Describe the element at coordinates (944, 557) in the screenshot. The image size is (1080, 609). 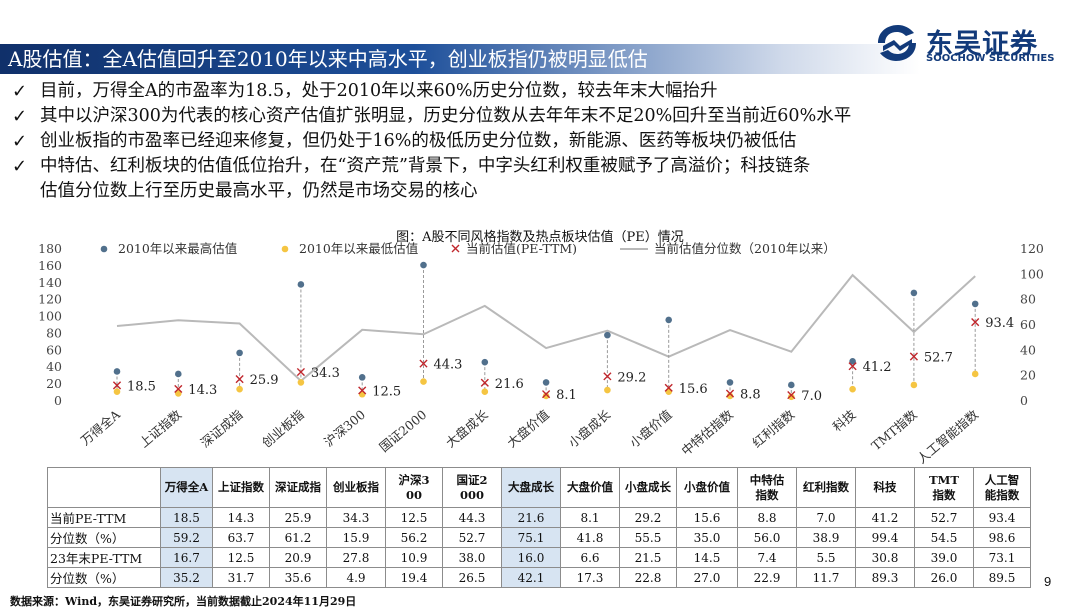
I see `table-cell: 39.0` at that location.